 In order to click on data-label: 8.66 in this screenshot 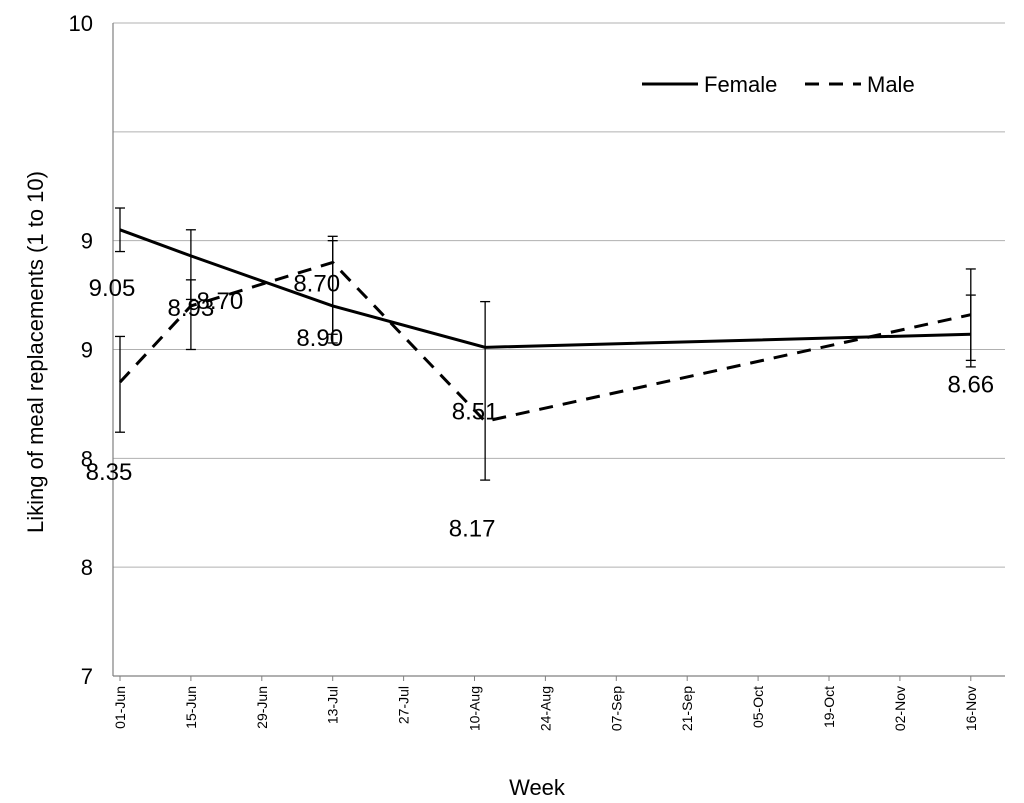, I will do `click(970, 385)`.